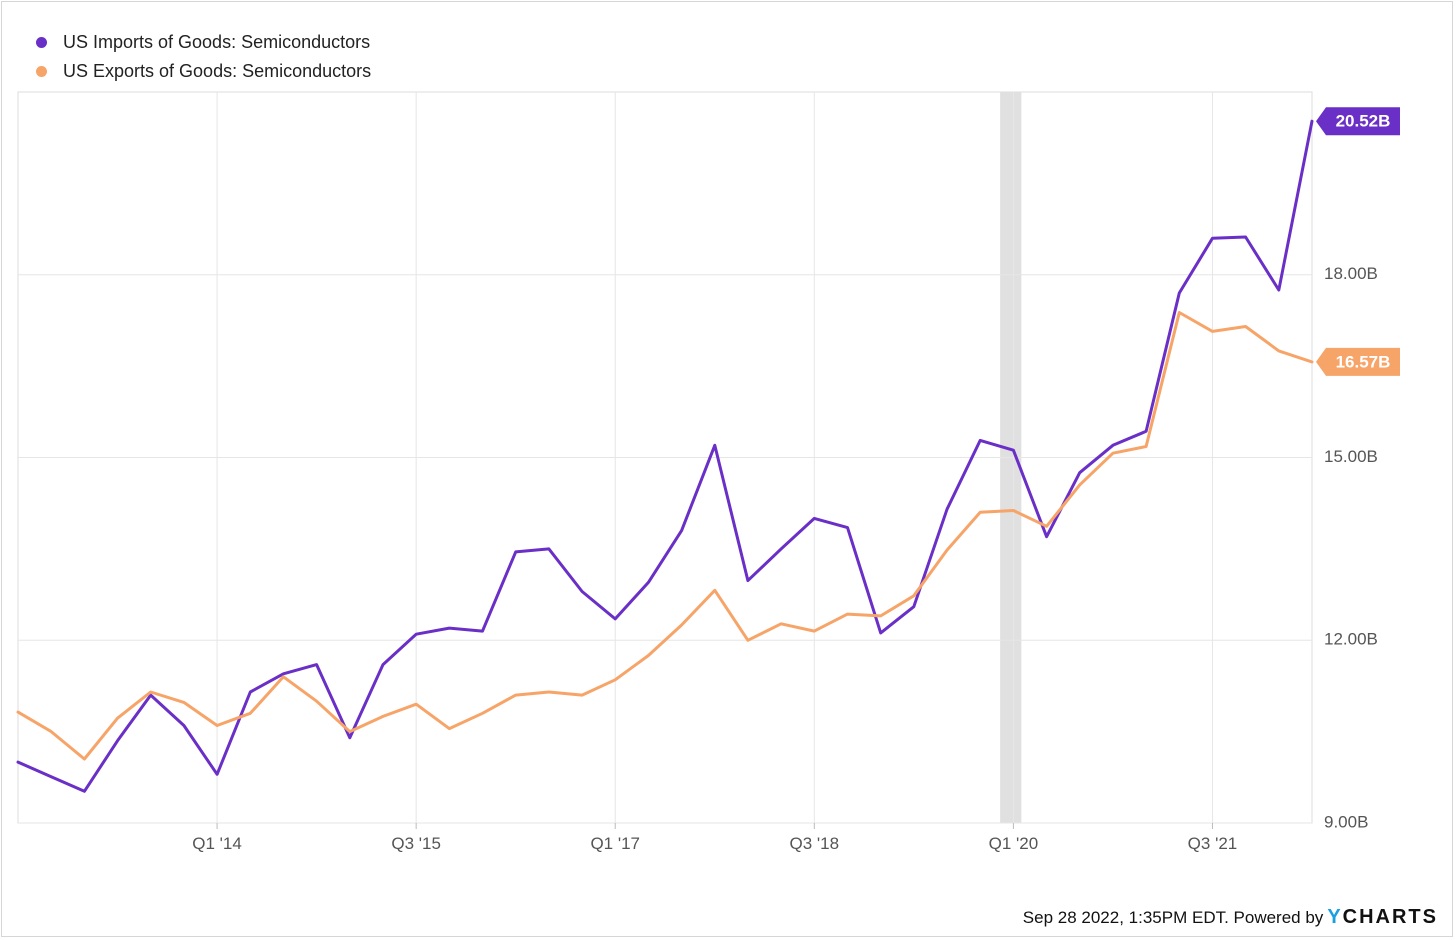 Image resolution: width=1456 pixels, height=940 pixels. Describe the element at coordinates (1346, 821) in the screenshot. I see `y-tick-label: 9.00B` at that location.